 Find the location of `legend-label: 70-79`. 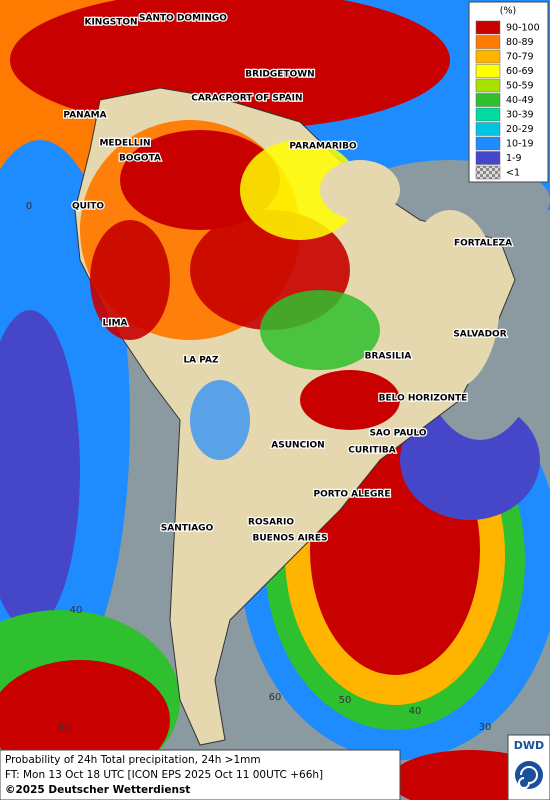

legend-label: 70-79 is located at coordinates (520, 57).